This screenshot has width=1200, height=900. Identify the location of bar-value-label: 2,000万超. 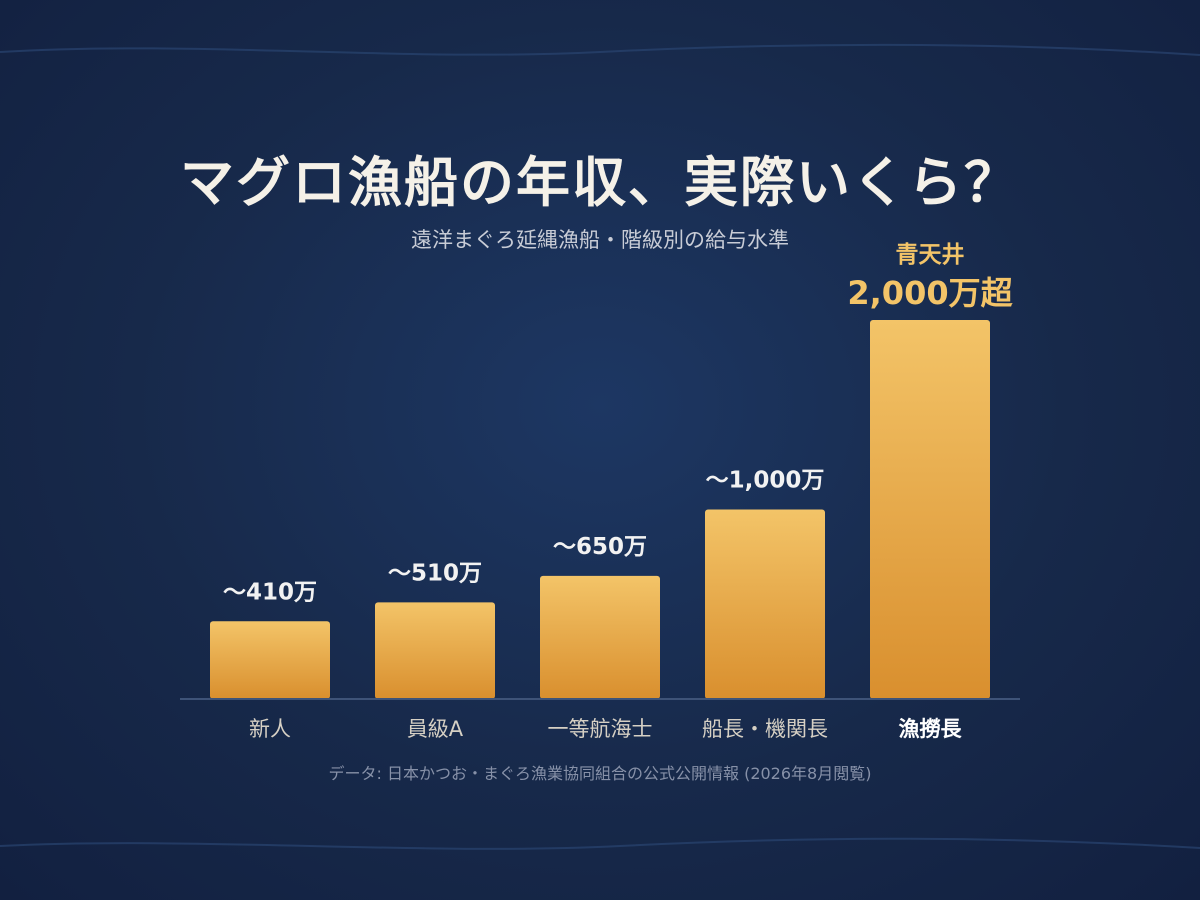
(930, 293).